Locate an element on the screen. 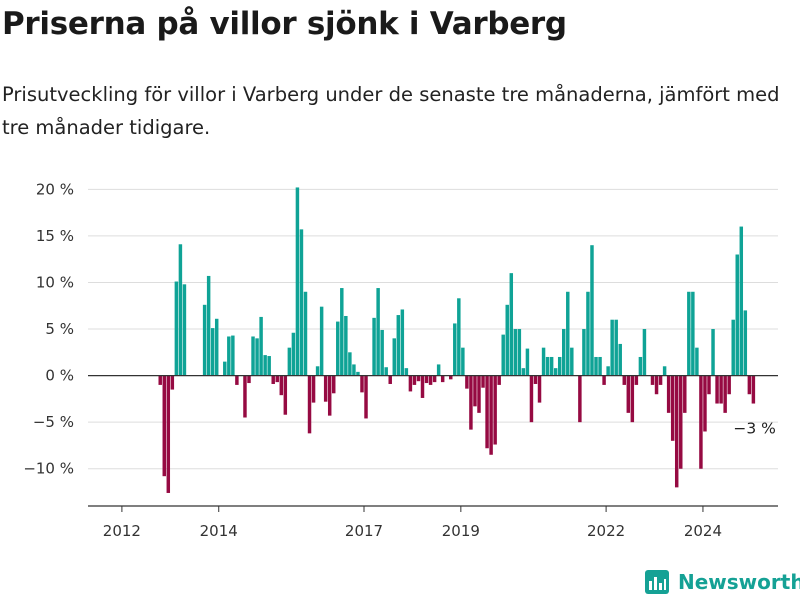 The height and width of the screenshot is (600, 800). y-tick-label: 10 % is located at coordinates (55, 282).